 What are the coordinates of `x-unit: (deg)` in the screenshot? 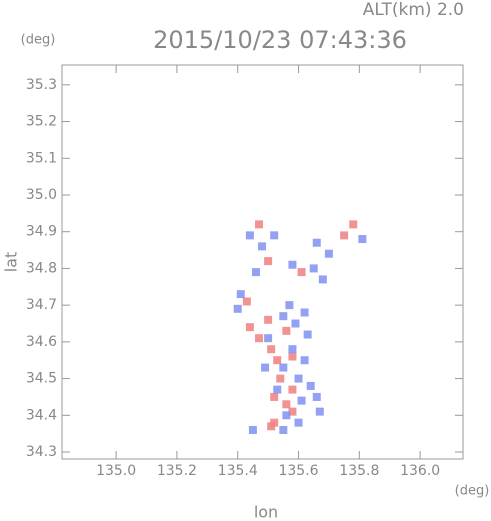 It's located at (472, 491).